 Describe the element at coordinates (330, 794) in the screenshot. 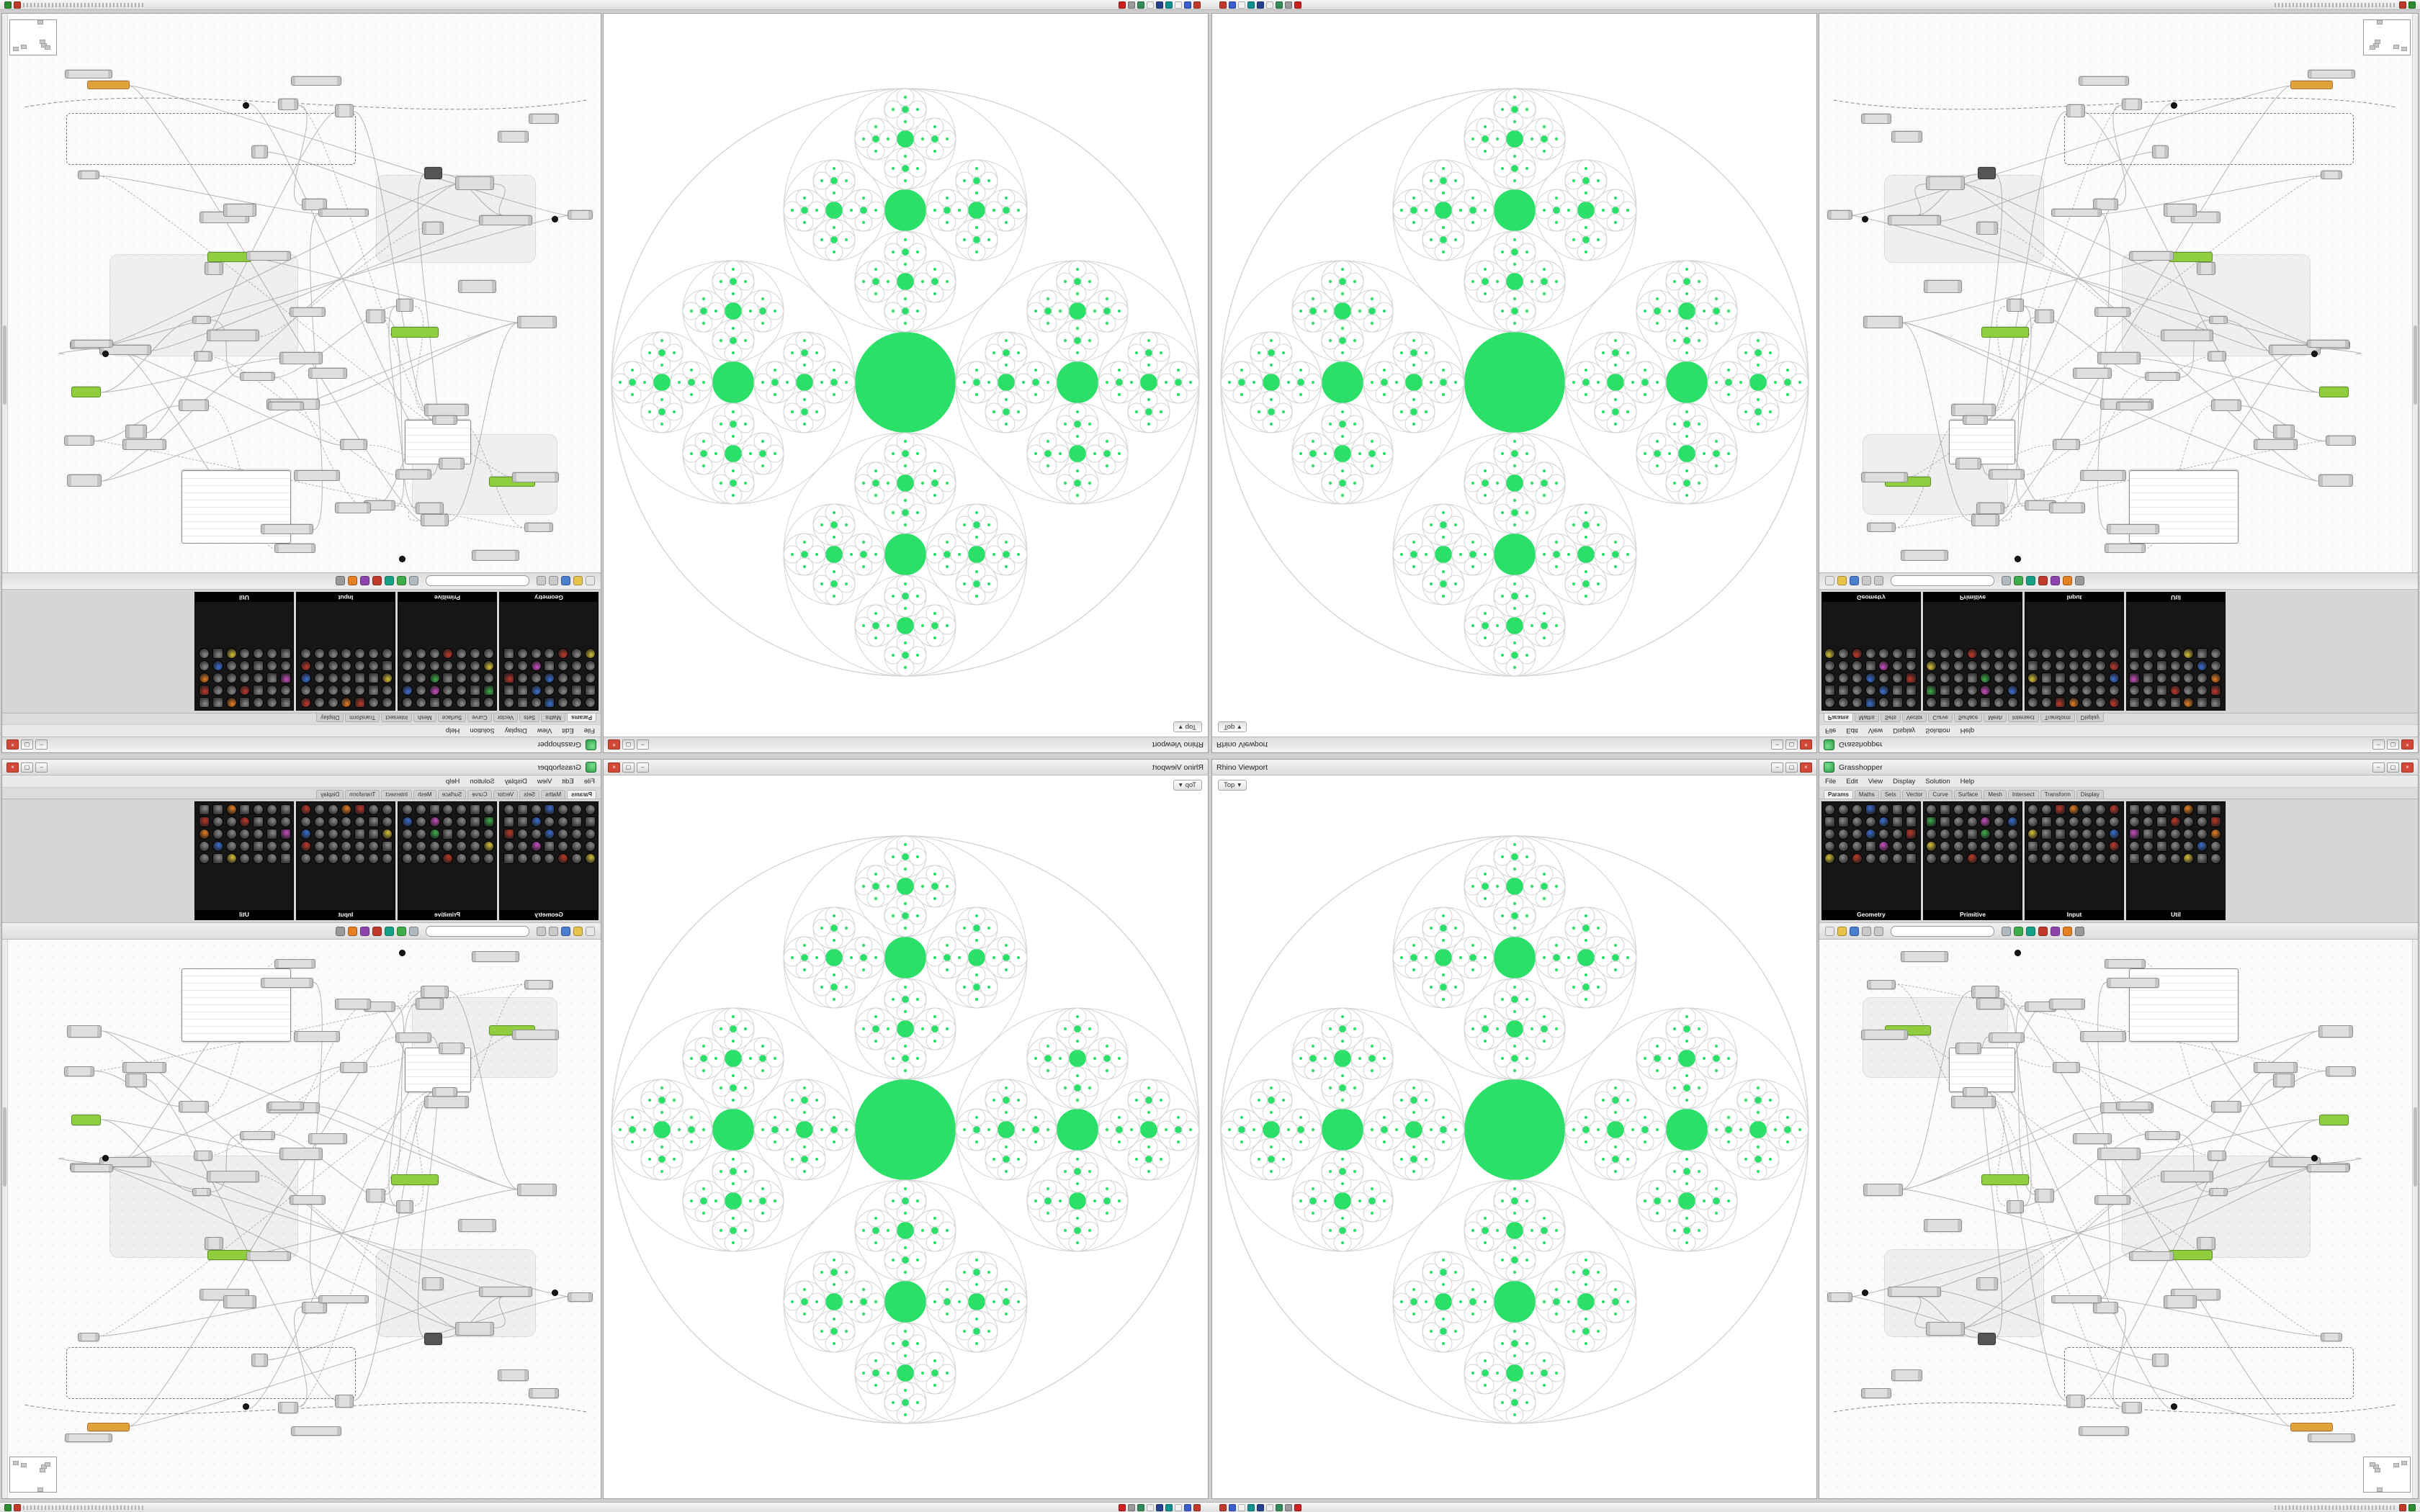

I see `tab-display: Display` at that location.